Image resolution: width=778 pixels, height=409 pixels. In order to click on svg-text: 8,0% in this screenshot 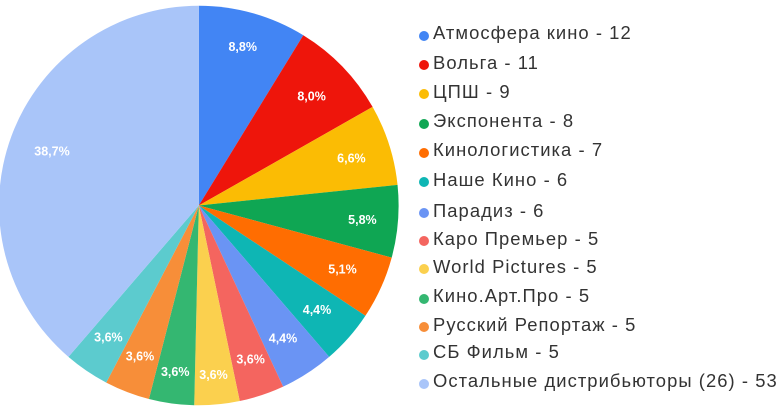, I will do `click(311, 97)`.